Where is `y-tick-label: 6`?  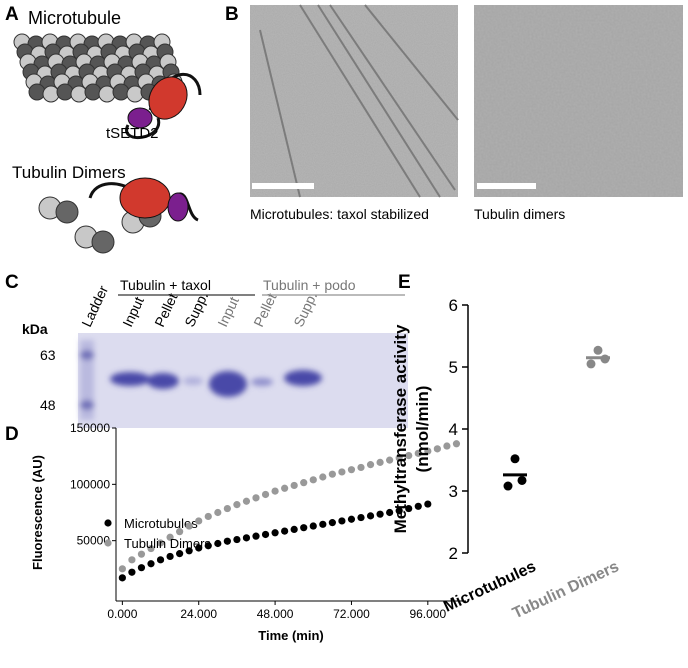
y-tick-label: 6 is located at coordinates (453, 305).